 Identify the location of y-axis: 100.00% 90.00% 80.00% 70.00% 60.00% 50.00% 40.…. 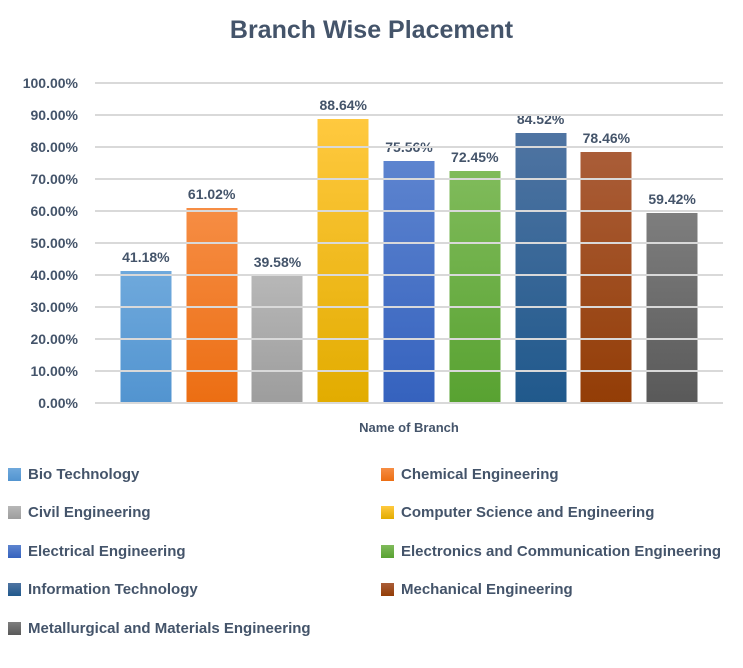
(39, 243).